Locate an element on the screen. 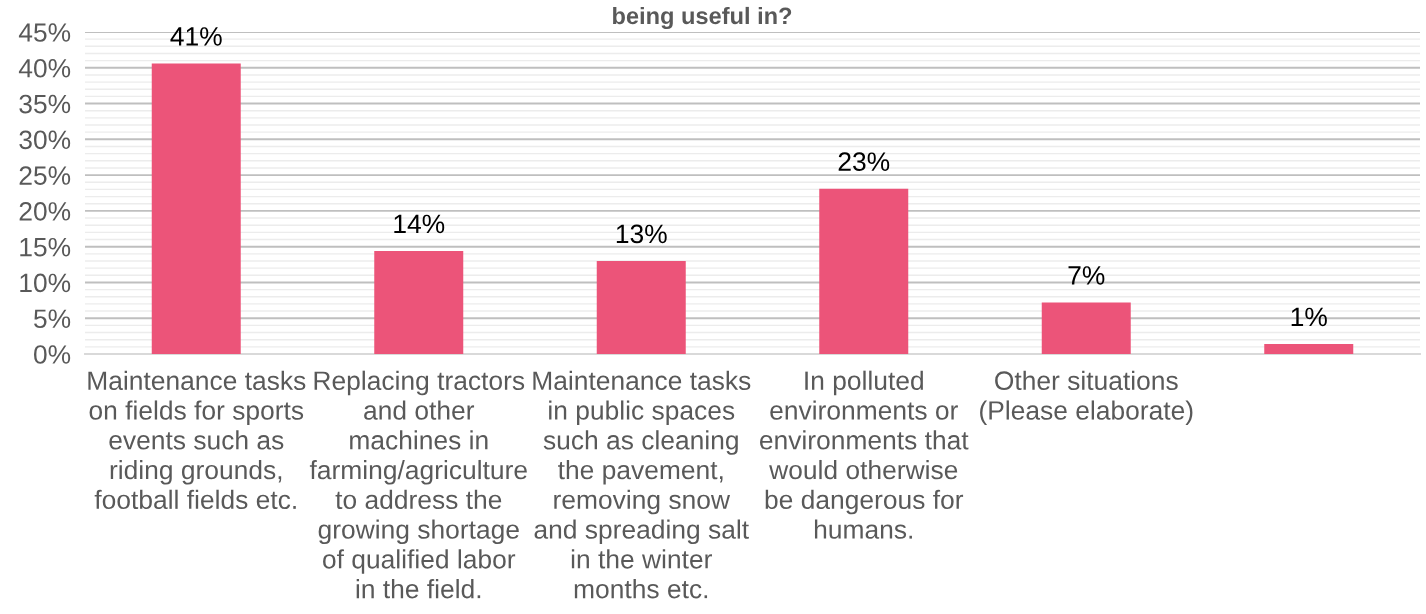  x-tick-label: Other situations (Please elaborate) is located at coordinates (1086, 398).